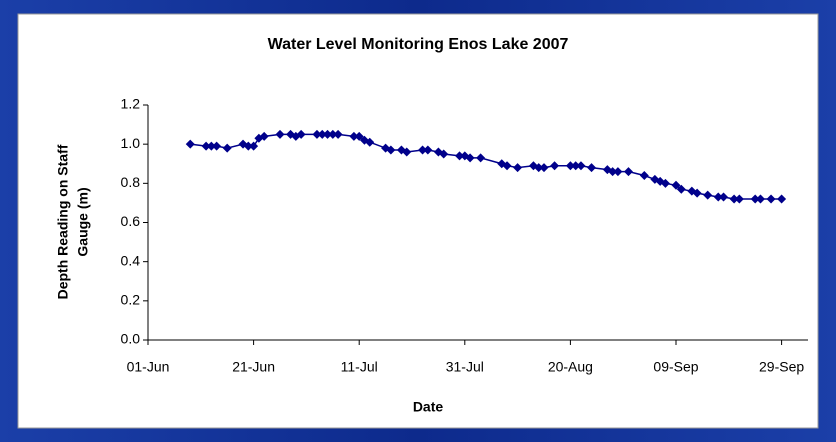 The width and height of the screenshot is (836, 442). What do you see at coordinates (131, 143) in the screenshot?
I see `y-tick-label: 1.0` at bounding box center [131, 143].